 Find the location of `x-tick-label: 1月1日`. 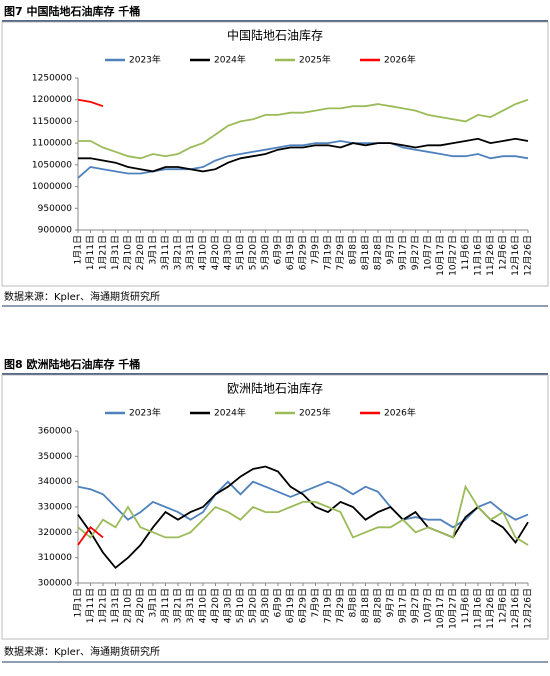

x-tick-label: 1月1日 is located at coordinates (78, 602).